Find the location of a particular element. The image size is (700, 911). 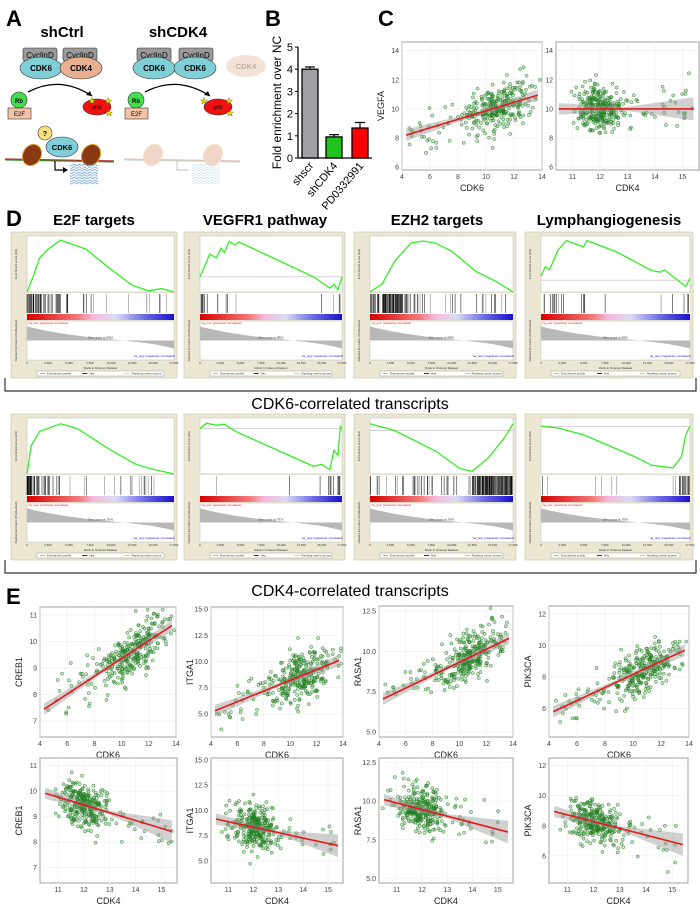

y-tick-label: 12 is located at coordinates (542, 766).